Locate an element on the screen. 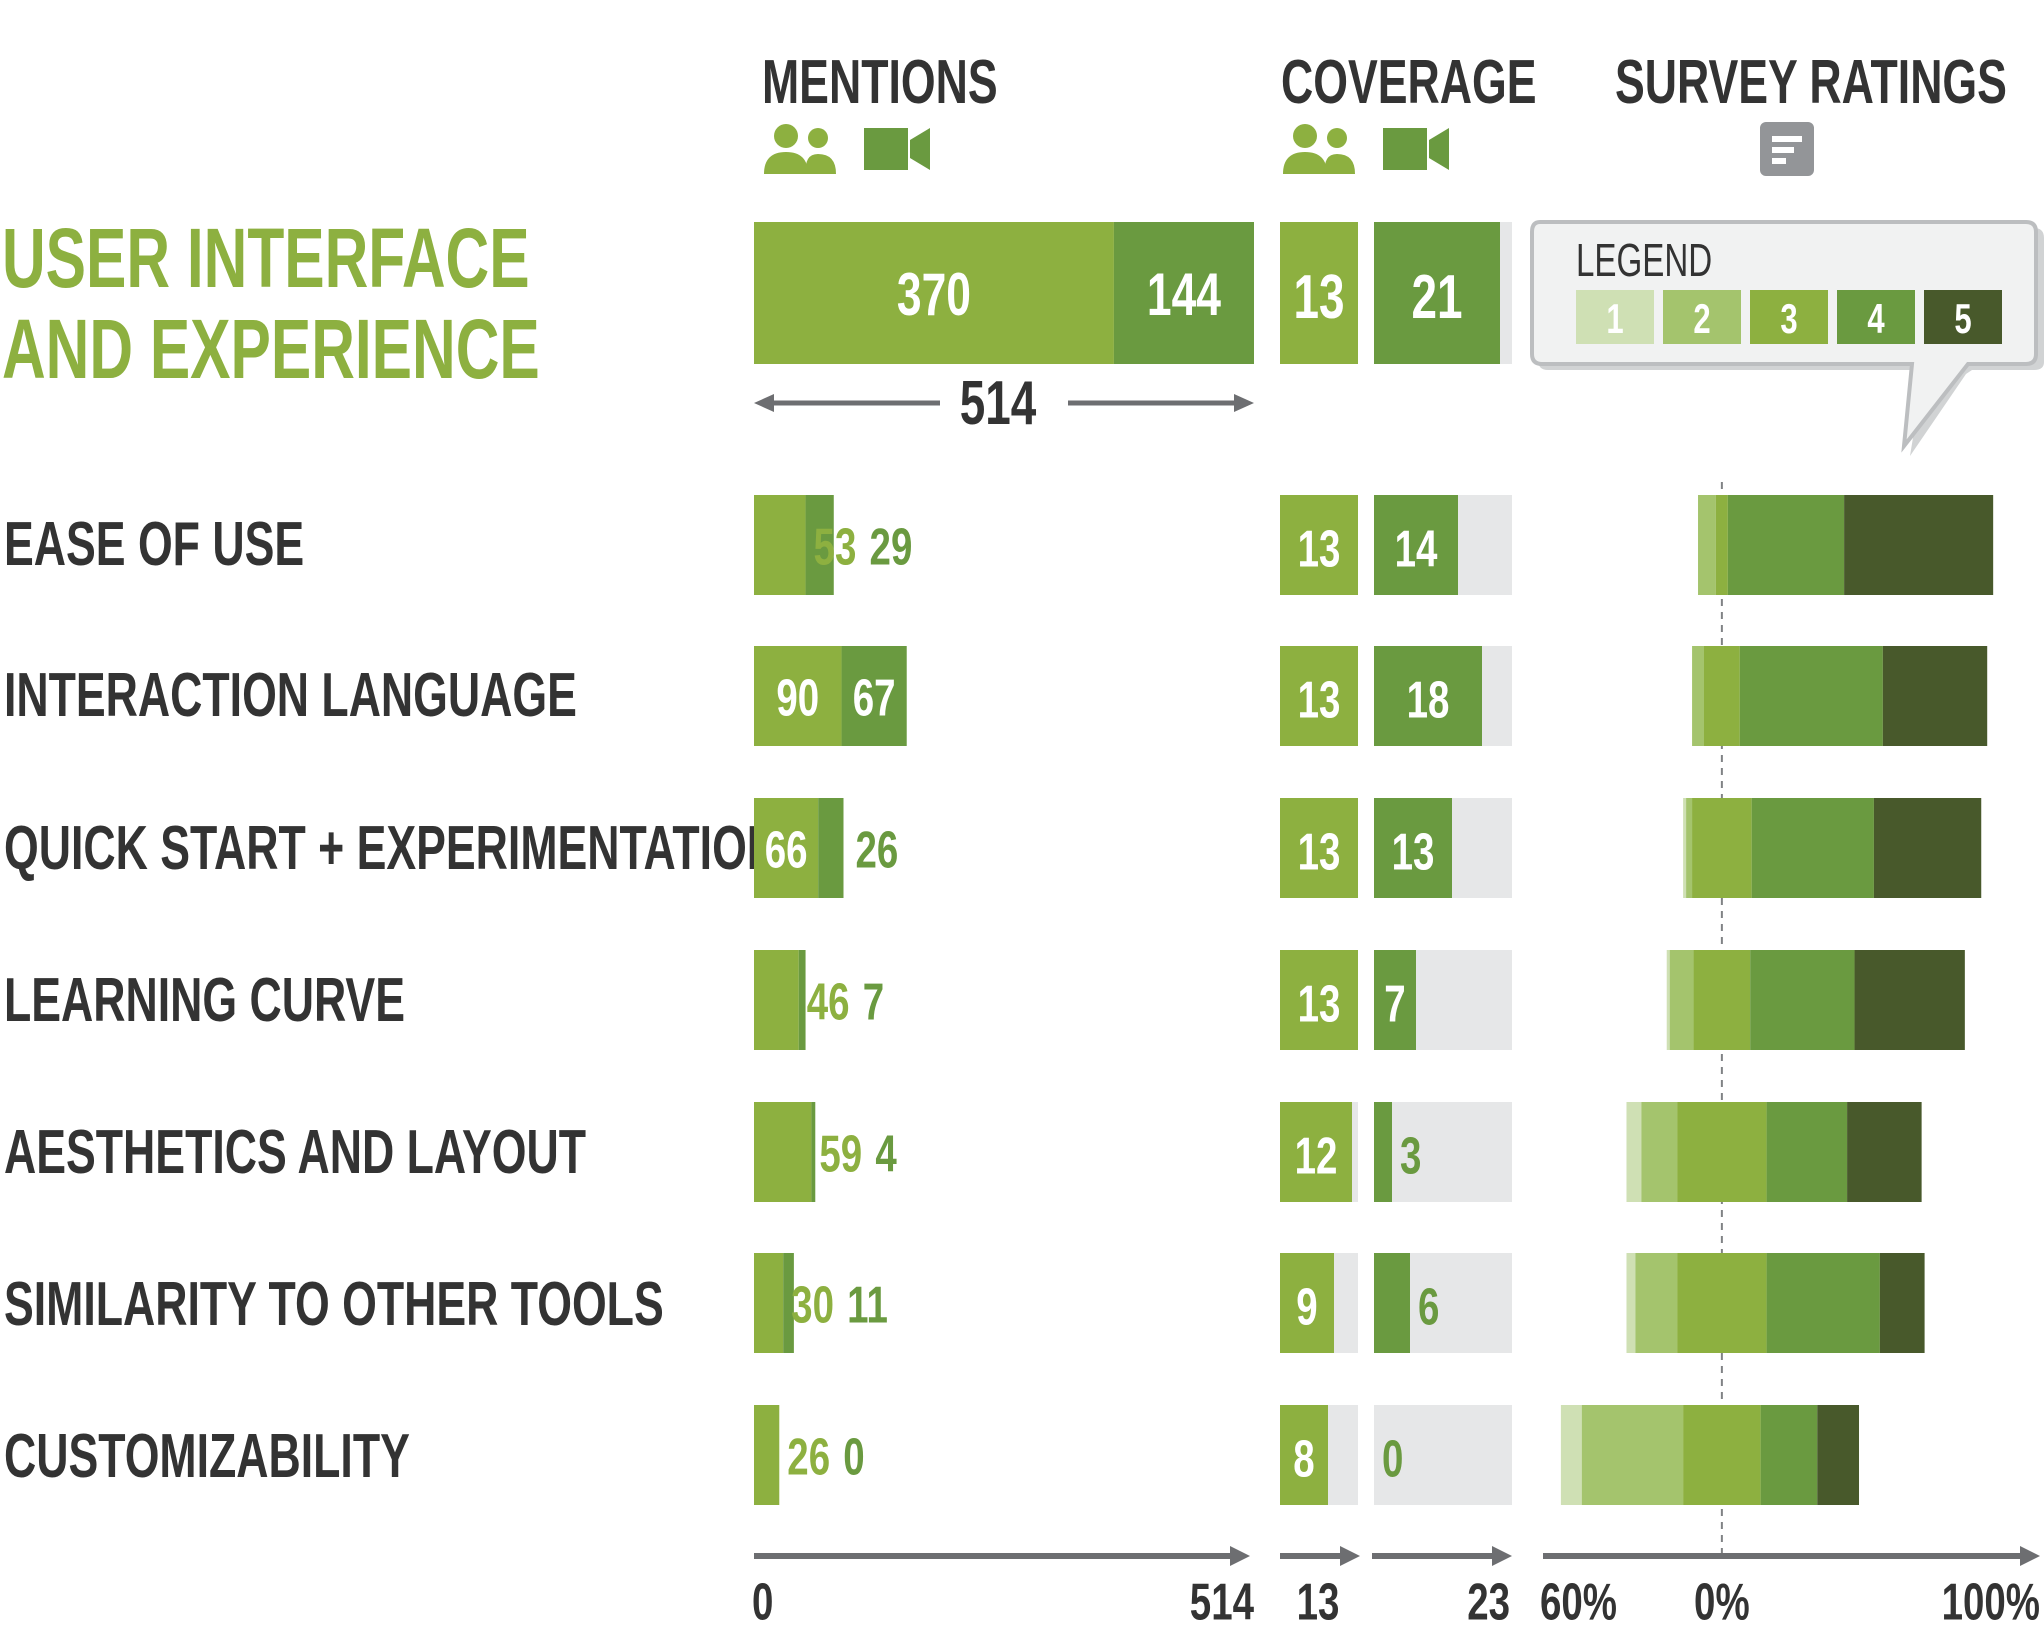  summary-mentions-video-value: 144 is located at coordinates (1184, 294).